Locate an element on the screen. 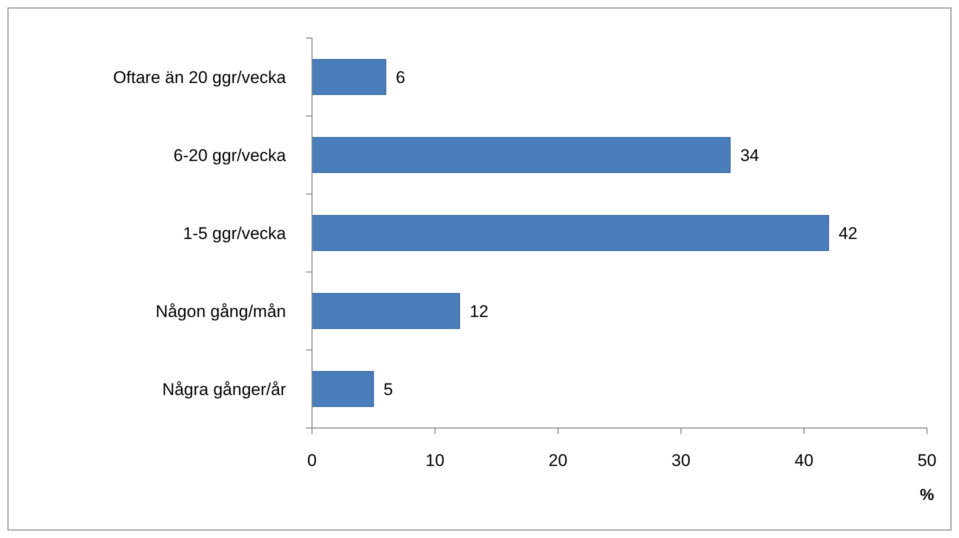  x-tick-label: 30 is located at coordinates (681, 460).